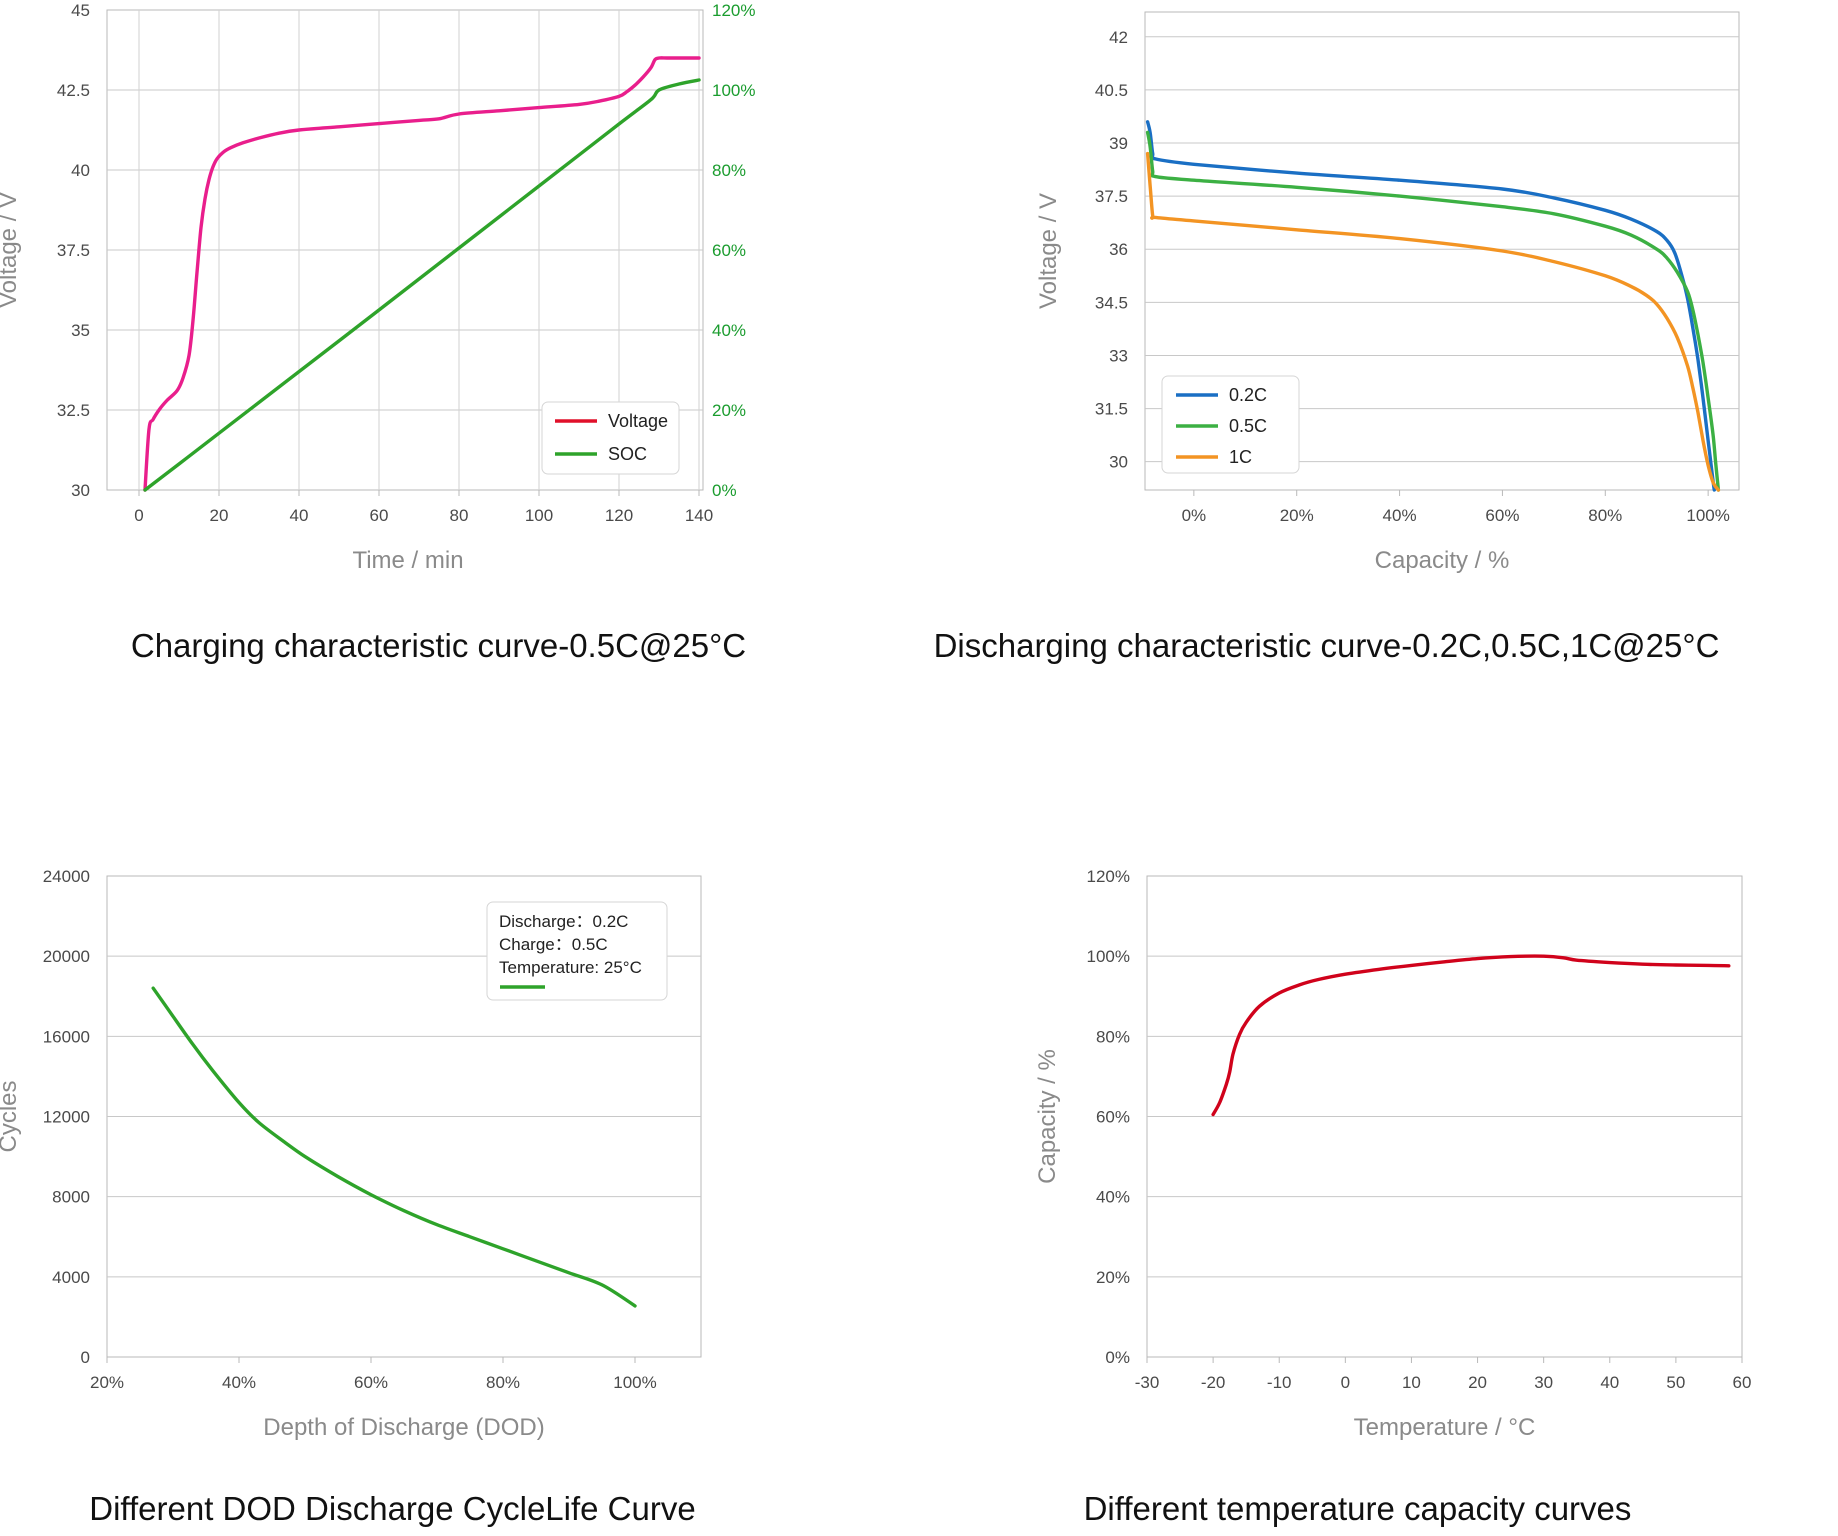 Image resolution: width=1838 pixels, height=1536 pixels. Describe the element at coordinates (733, 90) in the screenshot. I see `y2-tick-label: 100%` at that location.